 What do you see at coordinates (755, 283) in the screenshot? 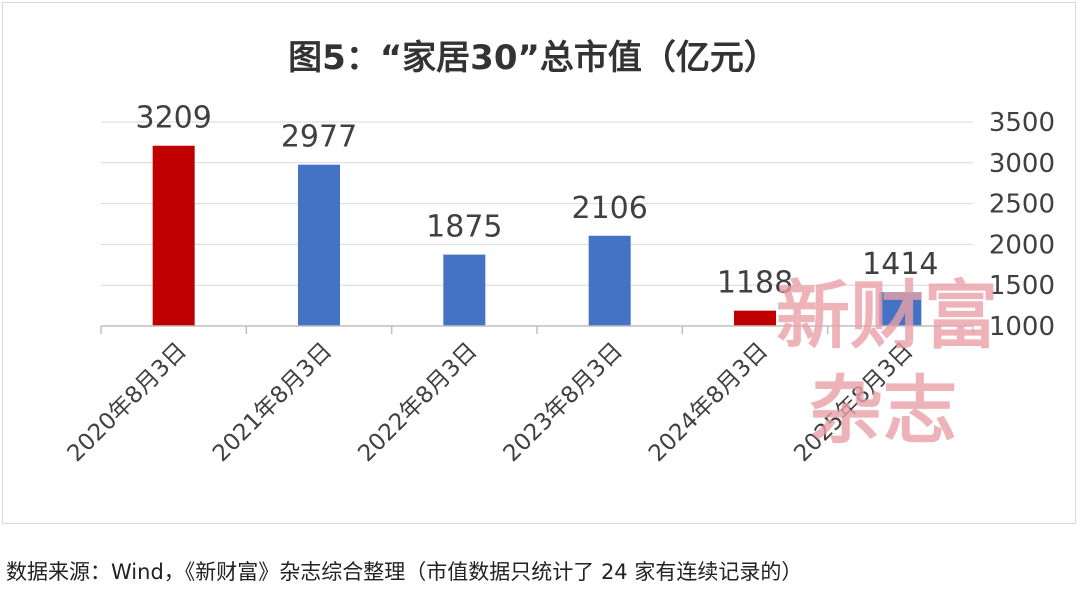
I see `data-label: 1188` at bounding box center [755, 283].